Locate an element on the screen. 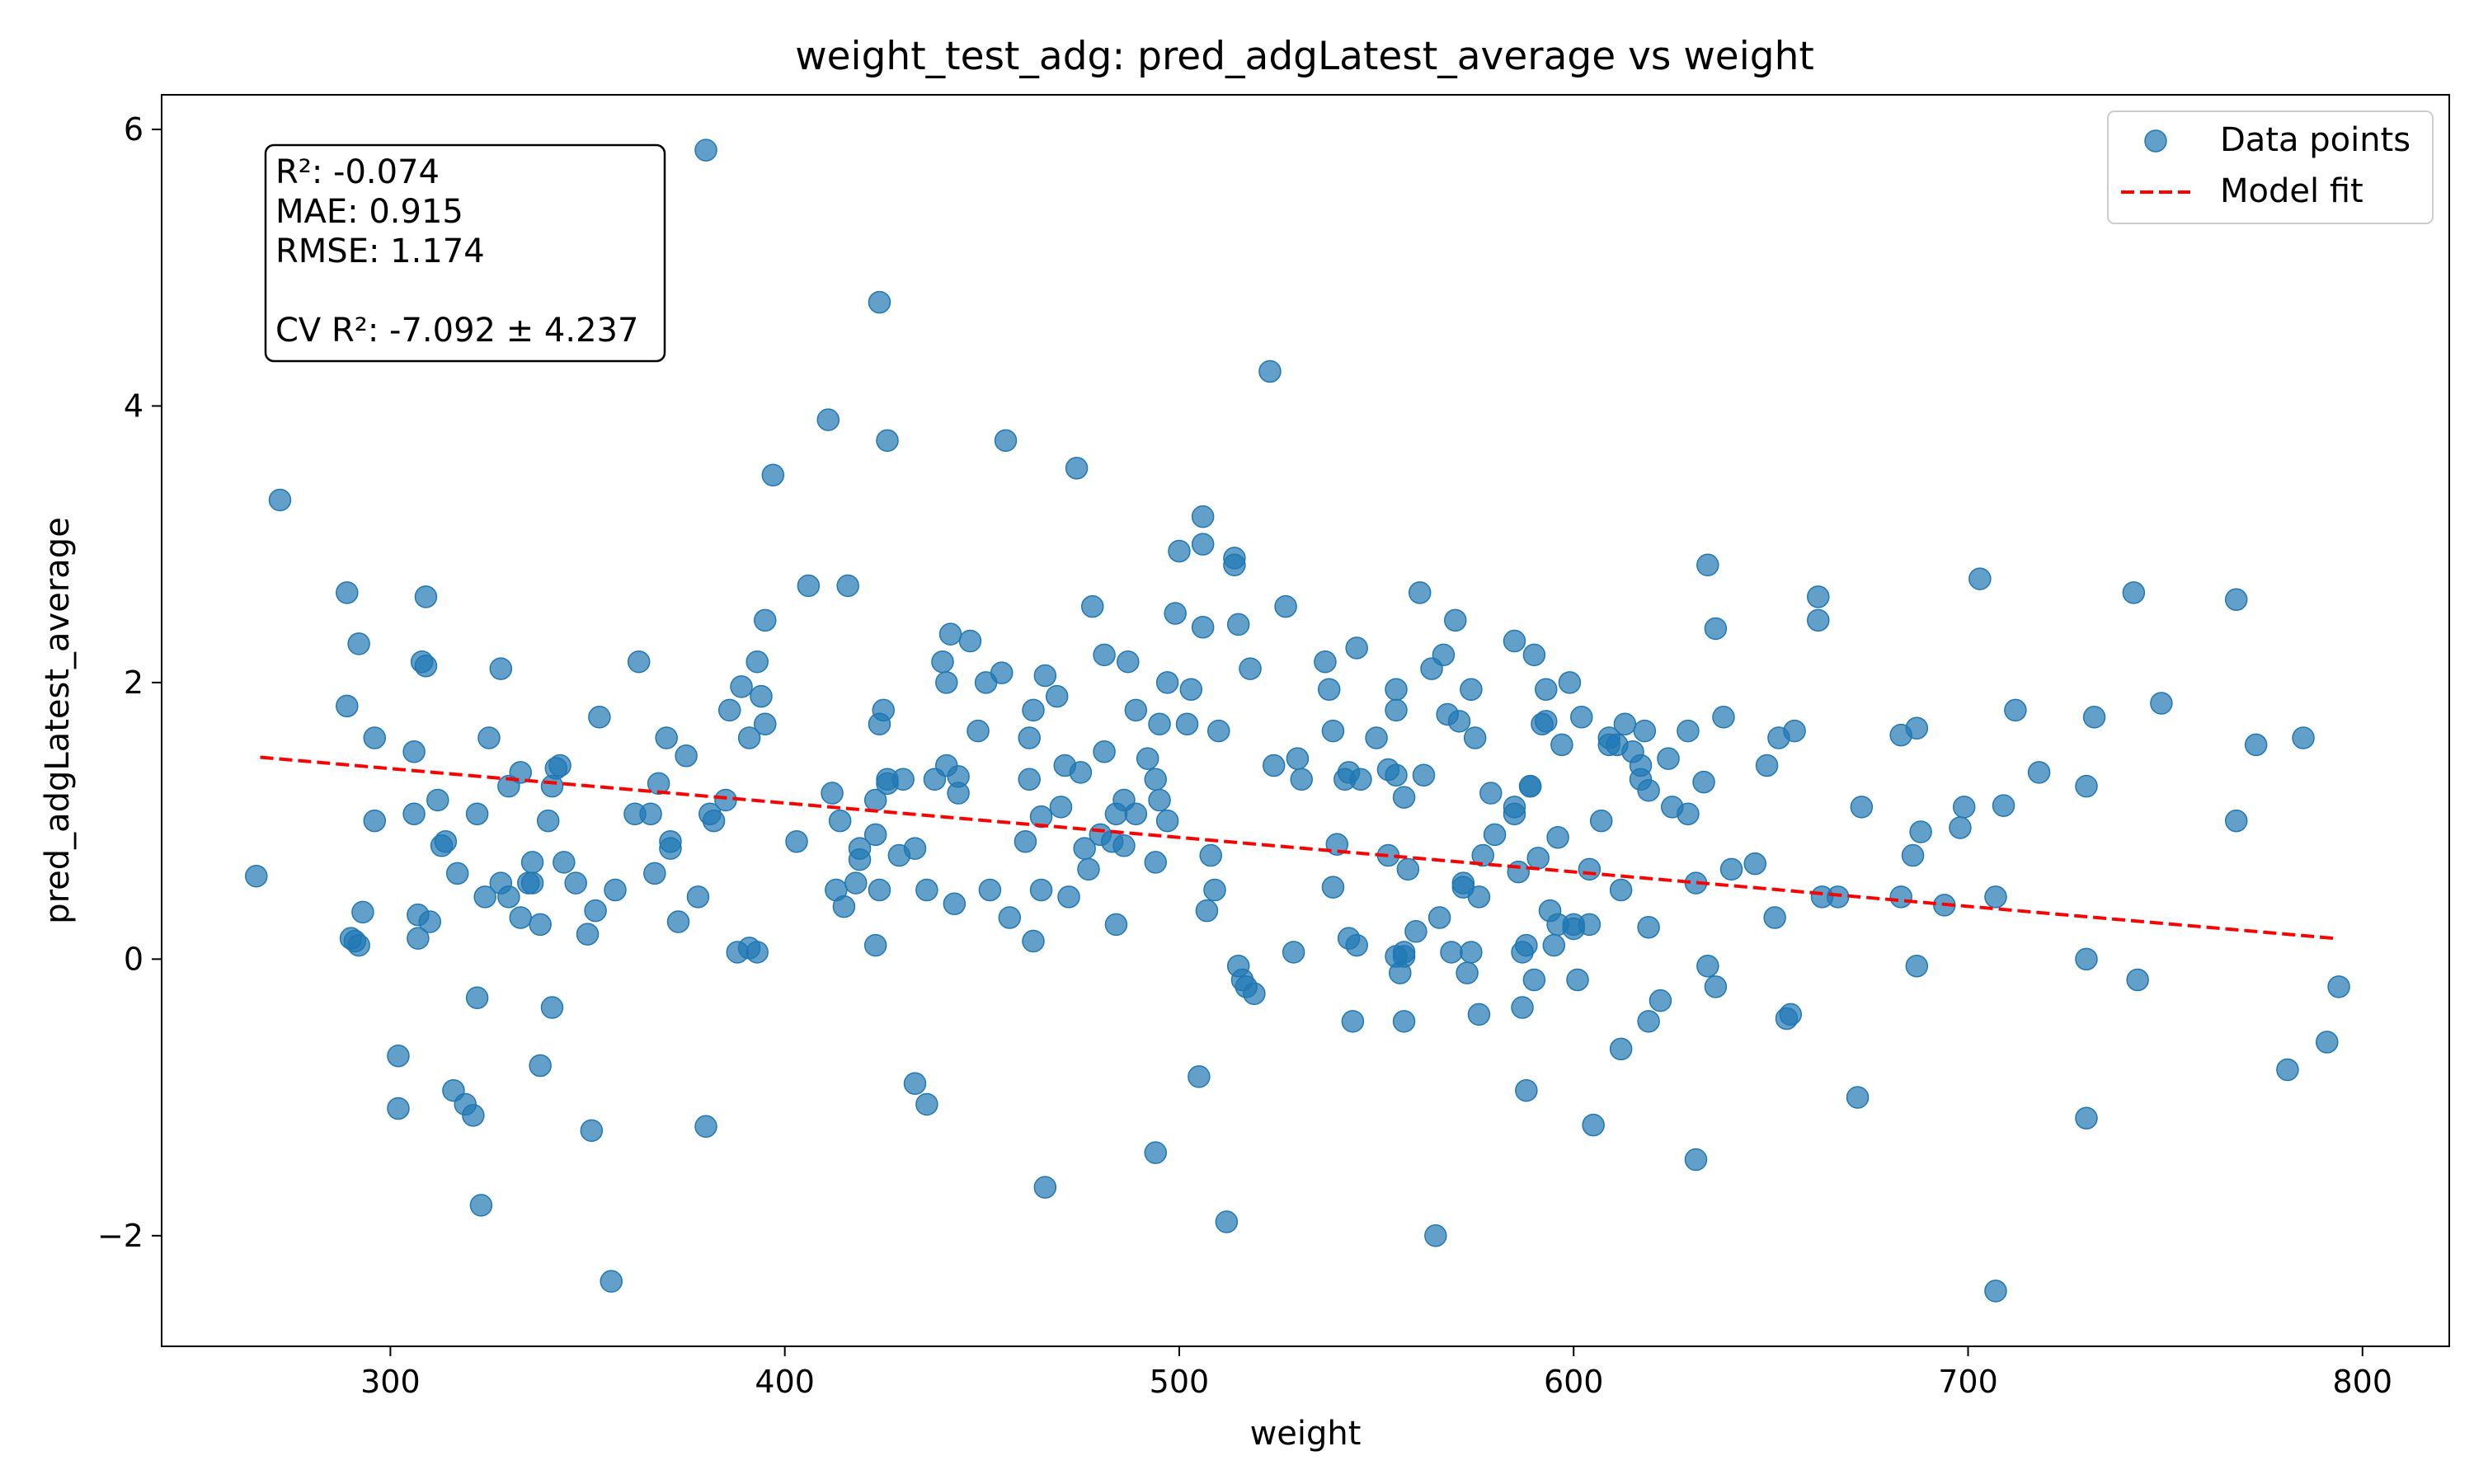 Image resolution: width=2474 pixels, height=1484 pixels. stats-mae: MAE: 0.915 is located at coordinates (369, 212).